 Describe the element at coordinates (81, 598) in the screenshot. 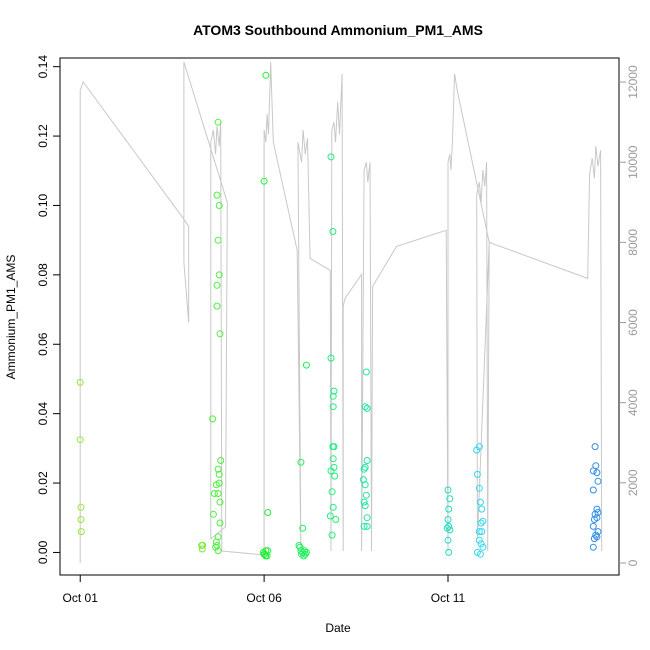

I see `x-tick-label: Oct 01` at that location.